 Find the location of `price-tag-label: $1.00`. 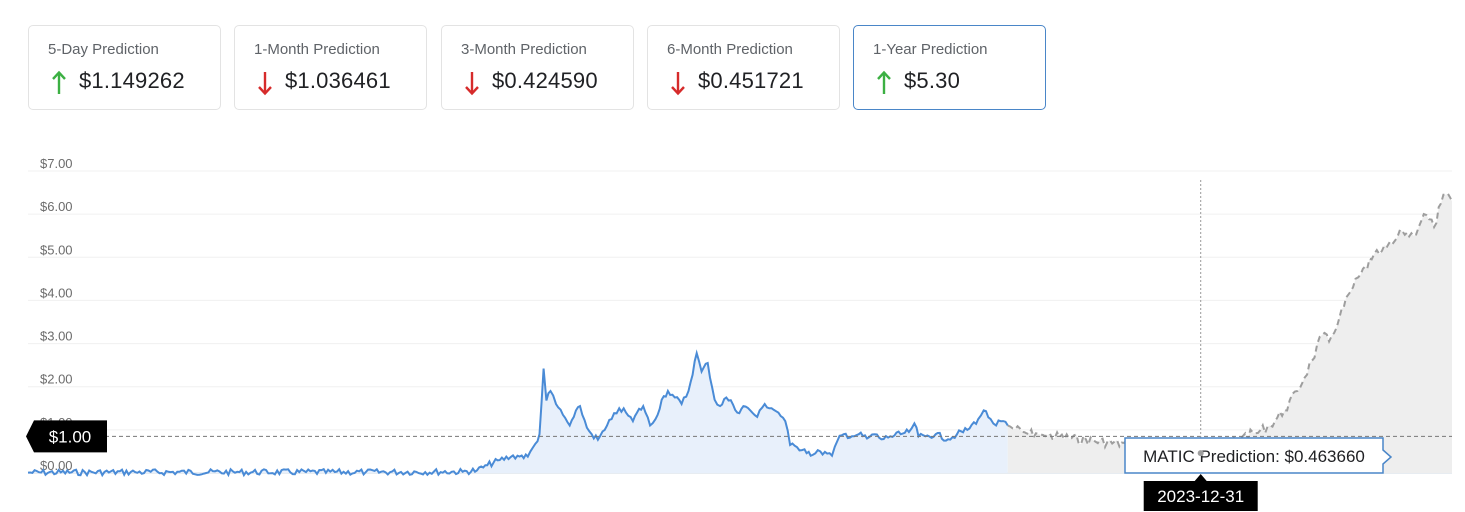

price-tag-label: $1.00 is located at coordinates (70, 436).